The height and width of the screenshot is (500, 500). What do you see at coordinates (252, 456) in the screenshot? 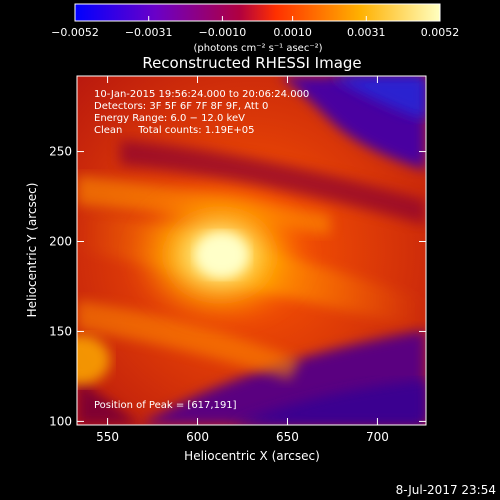
I see `x-axis-label: Heliocentric X (arcsec)` at bounding box center [252, 456].